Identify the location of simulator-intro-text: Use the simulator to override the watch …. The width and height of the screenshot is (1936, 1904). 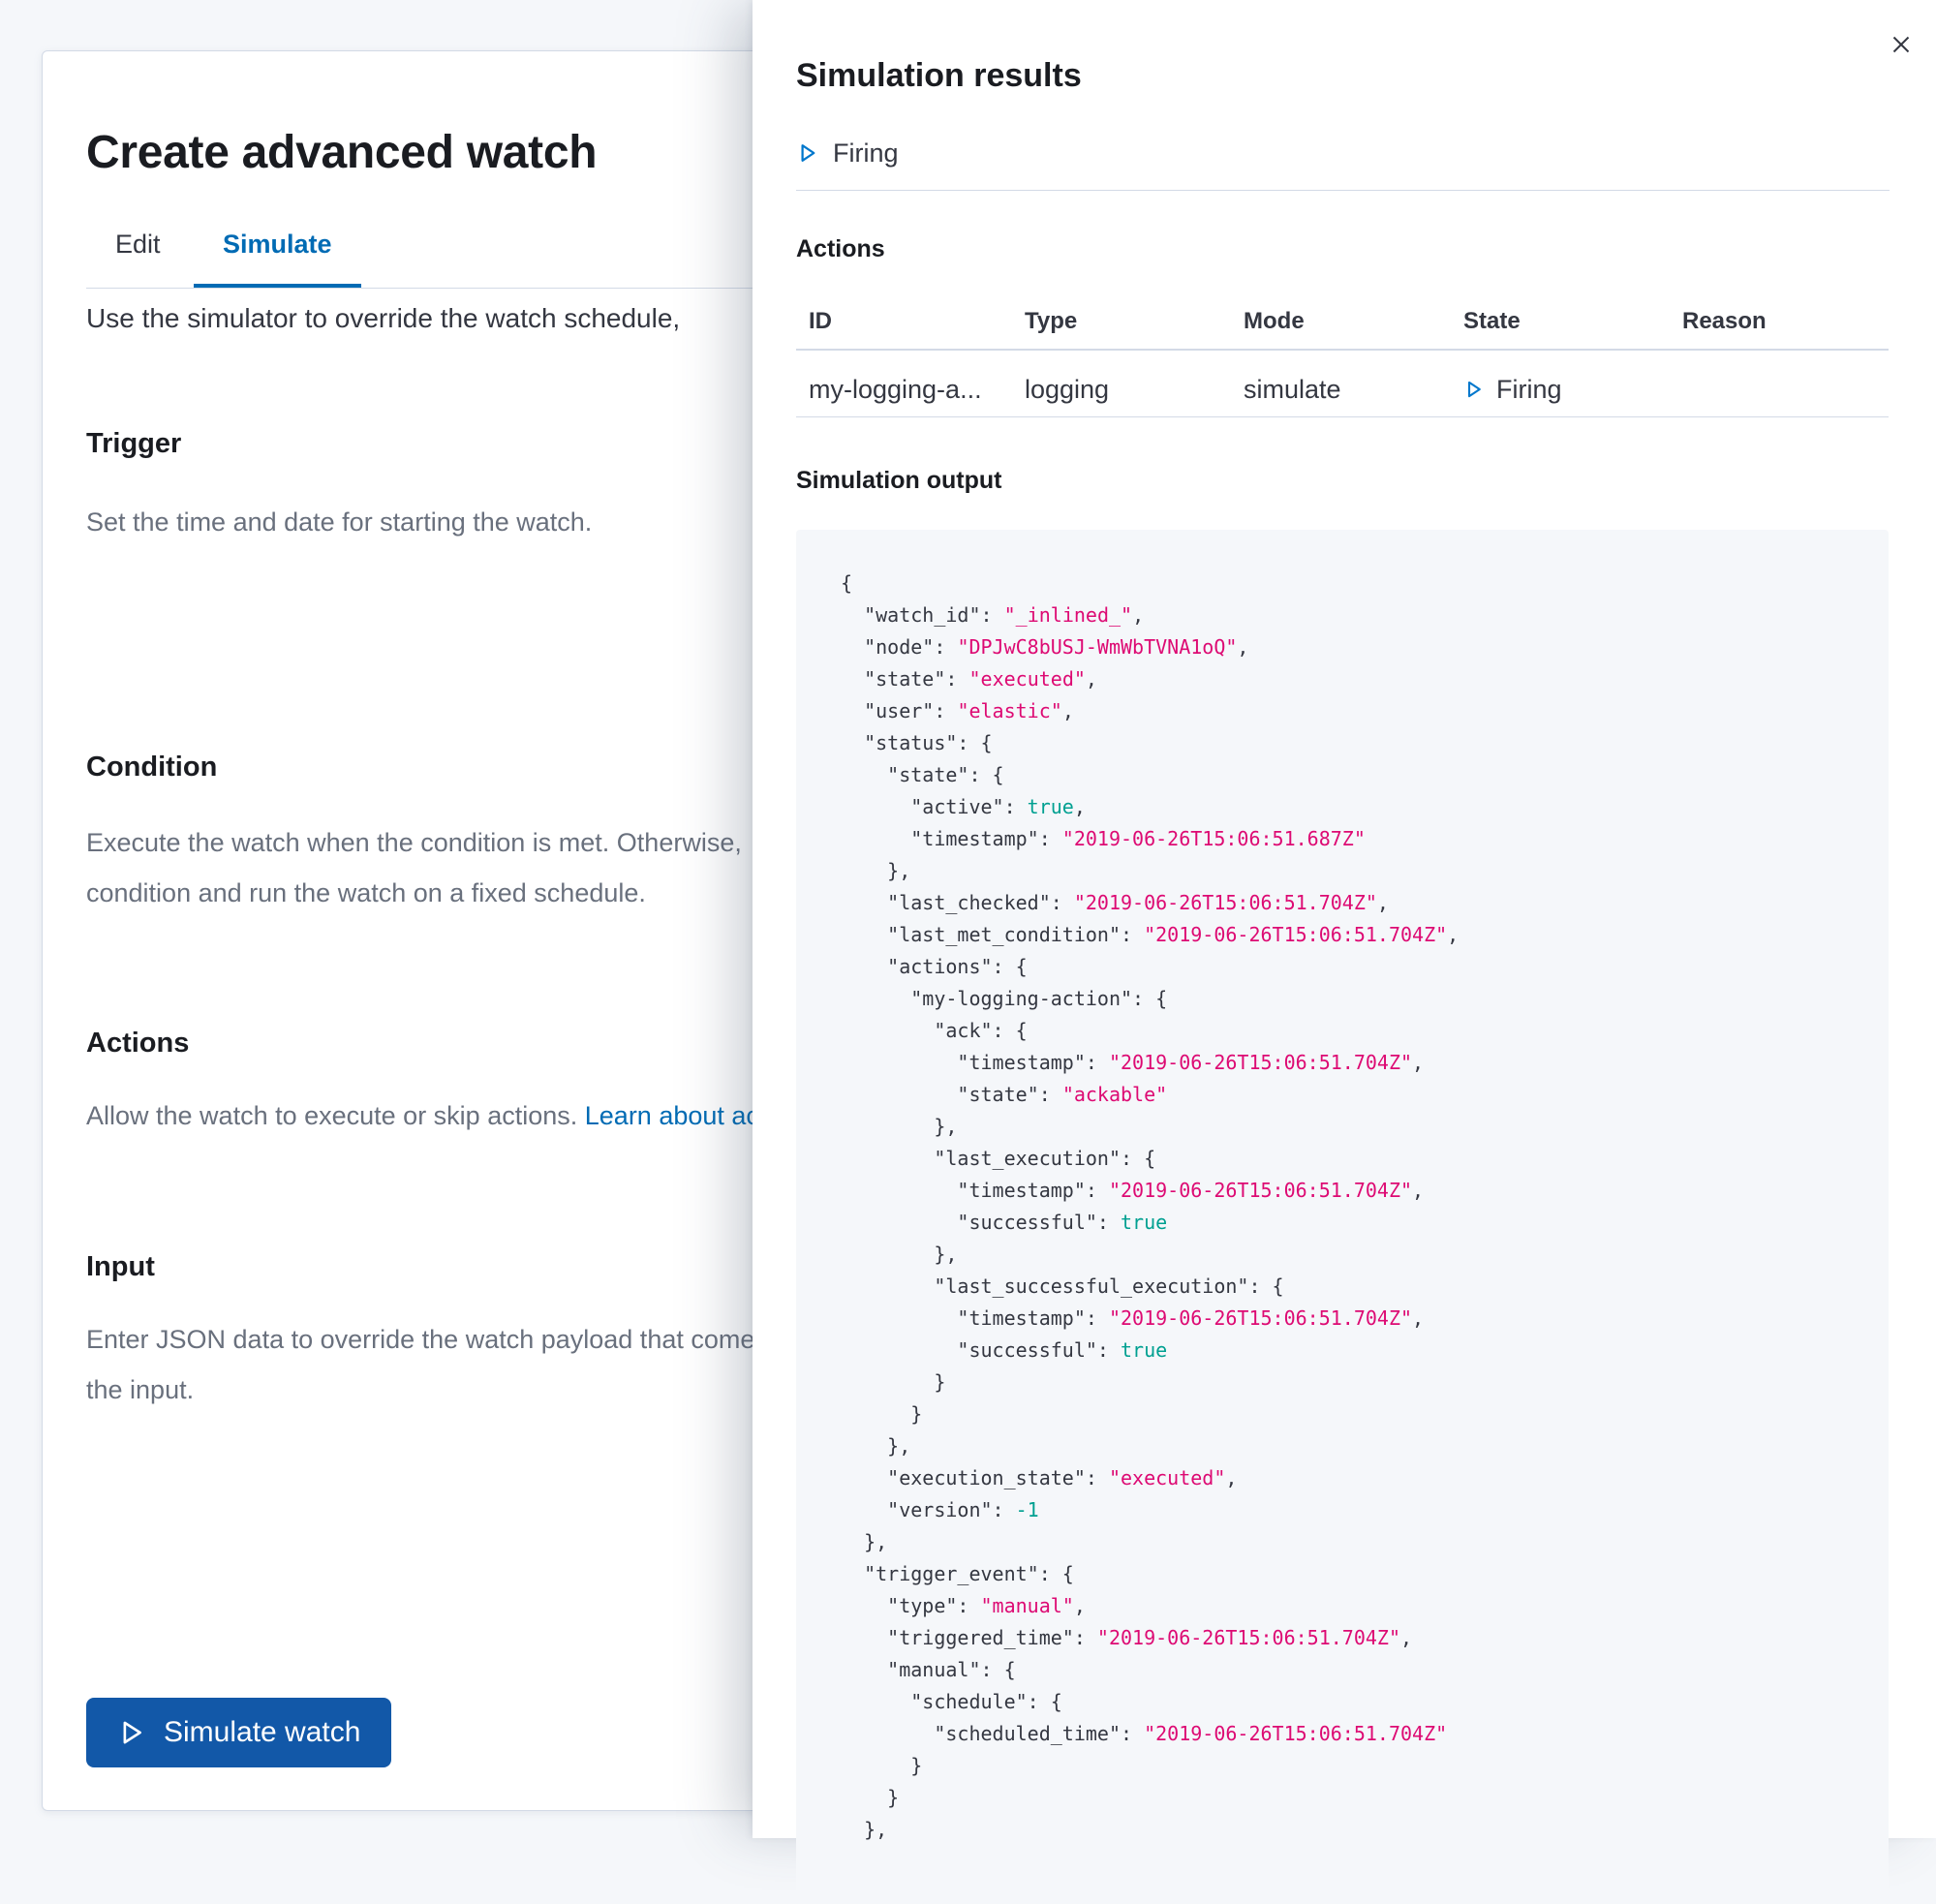
(383, 318).